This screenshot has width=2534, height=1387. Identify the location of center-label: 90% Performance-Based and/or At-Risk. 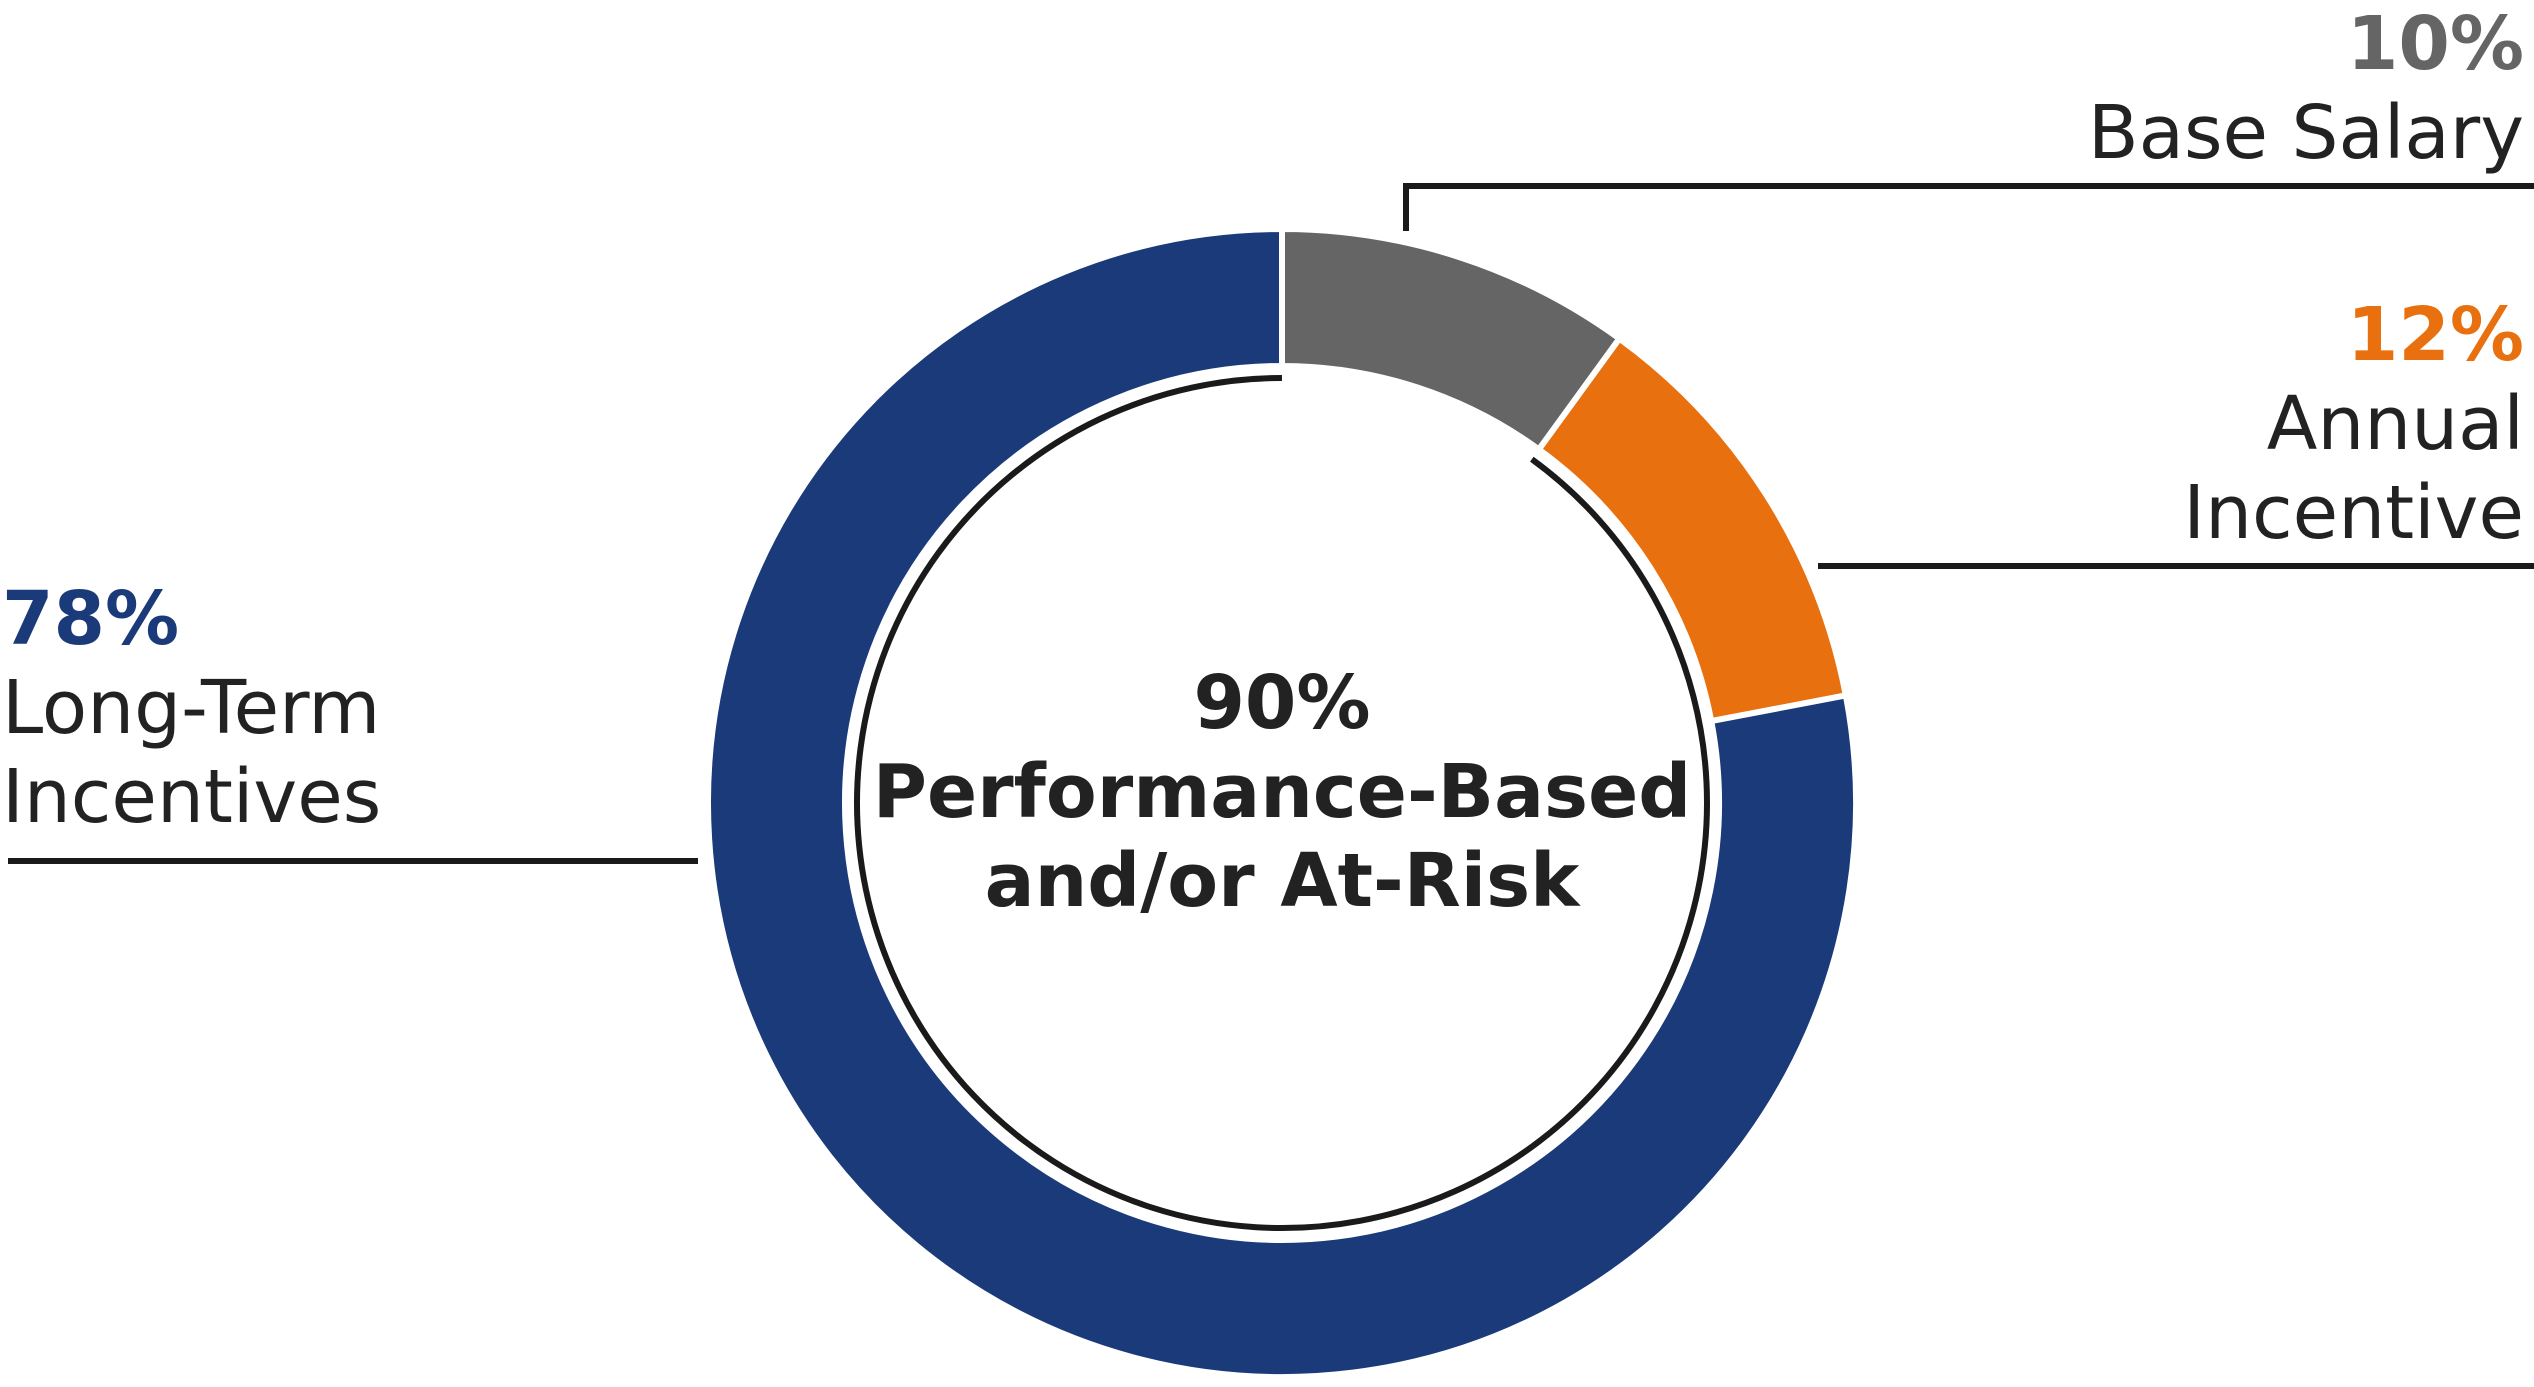
(1282, 792).